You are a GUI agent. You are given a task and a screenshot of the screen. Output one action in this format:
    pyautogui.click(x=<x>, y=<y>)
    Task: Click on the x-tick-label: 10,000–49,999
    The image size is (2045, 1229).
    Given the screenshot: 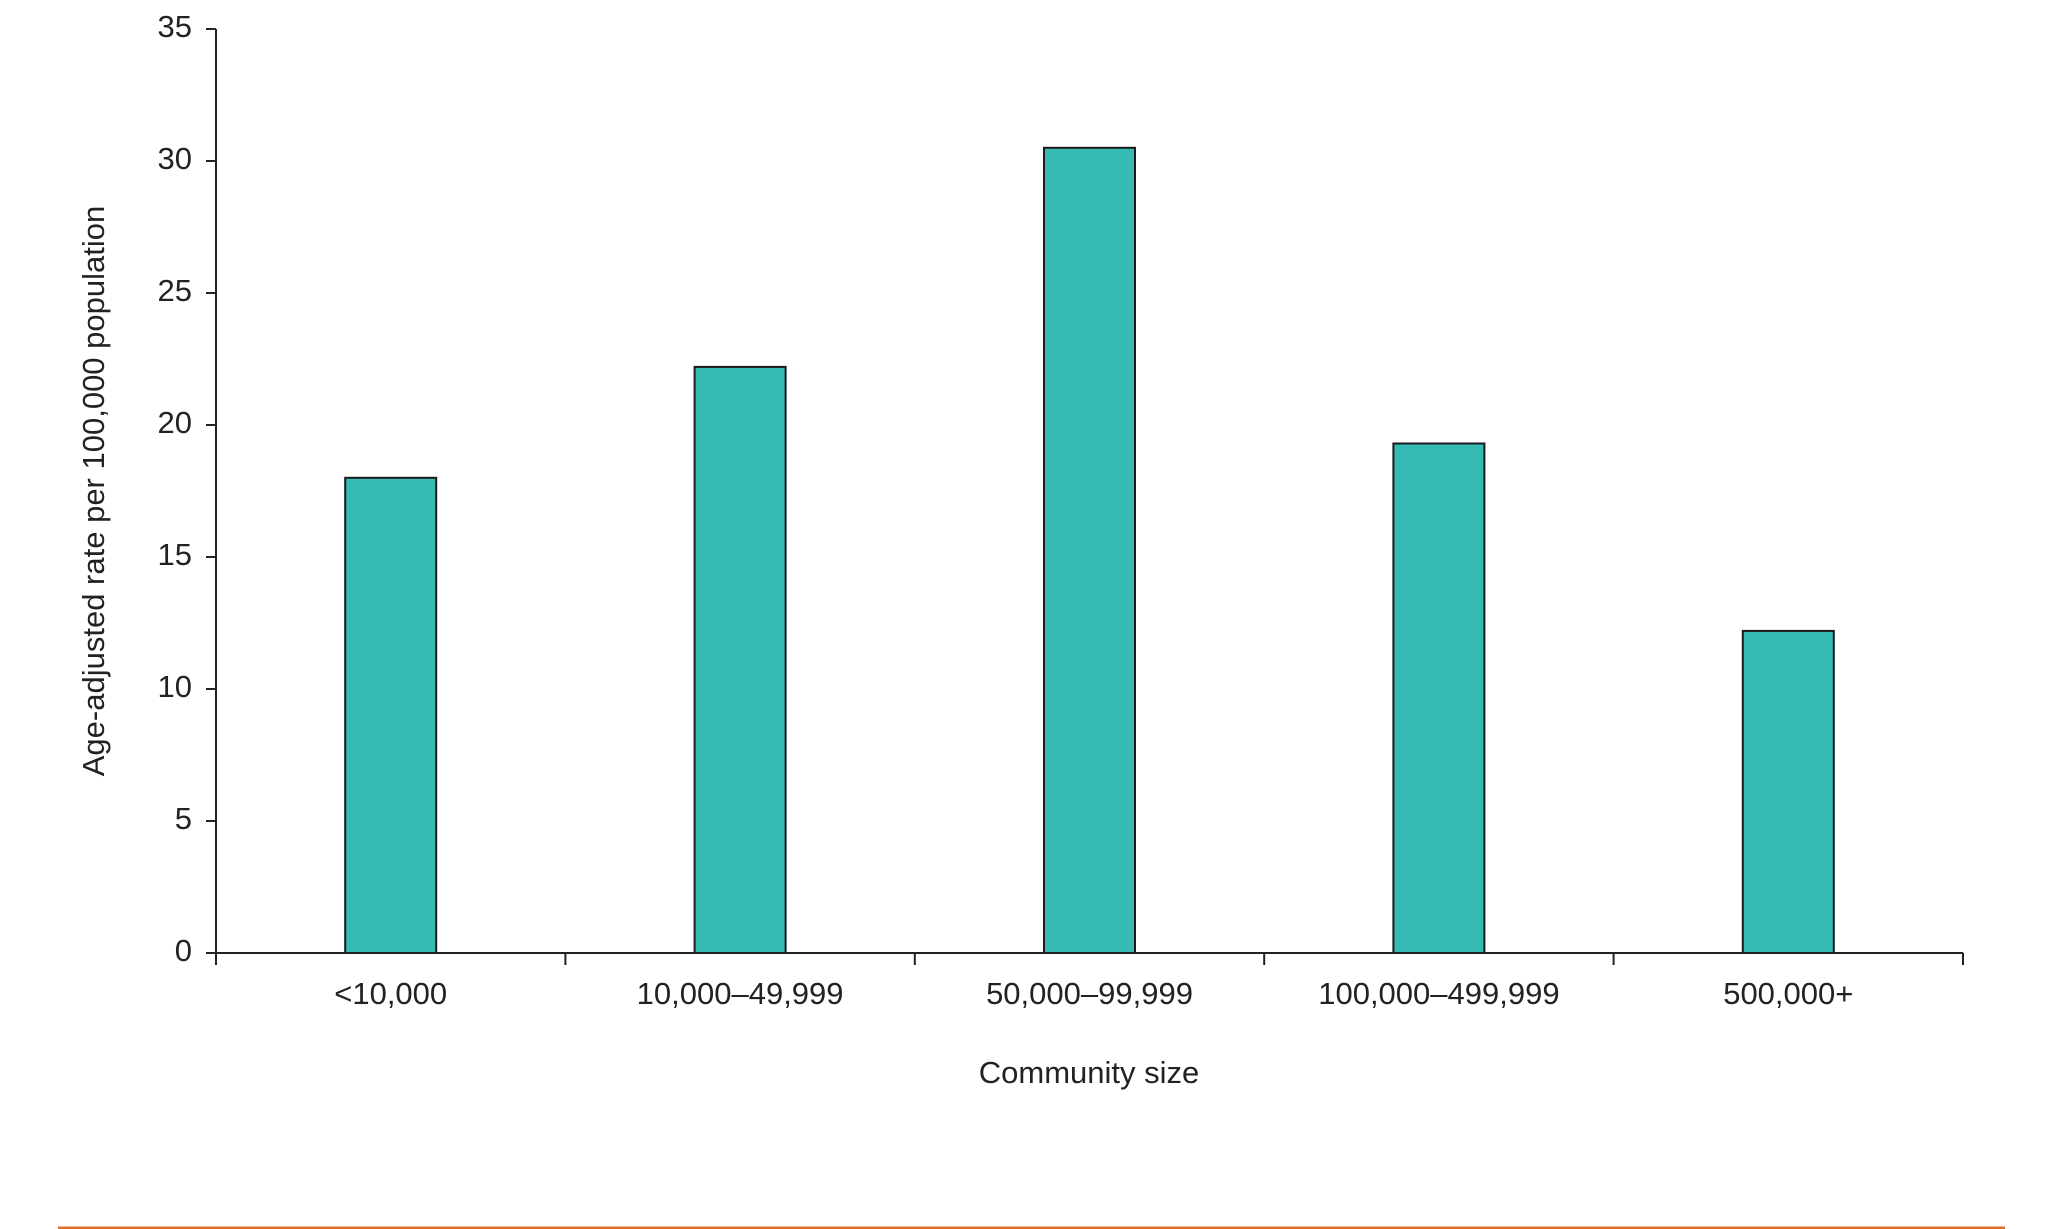 What is the action you would take?
    pyautogui.click(x=740, y=993)
    